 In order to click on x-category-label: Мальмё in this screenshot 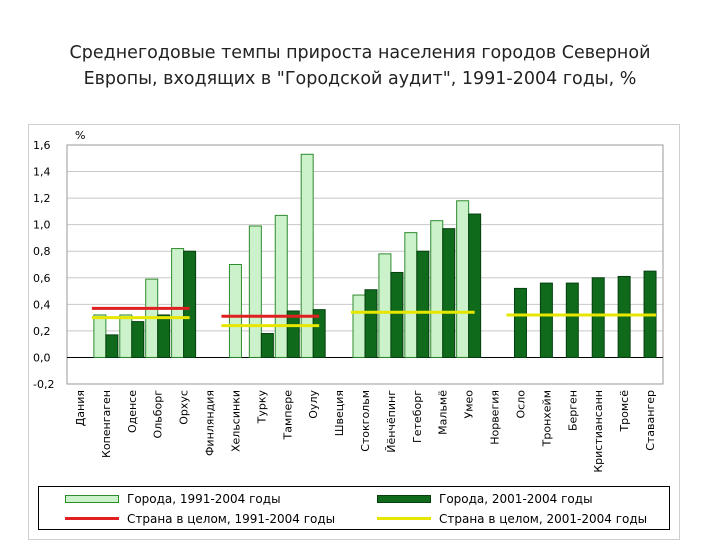, I will do `click(443, 412)`.